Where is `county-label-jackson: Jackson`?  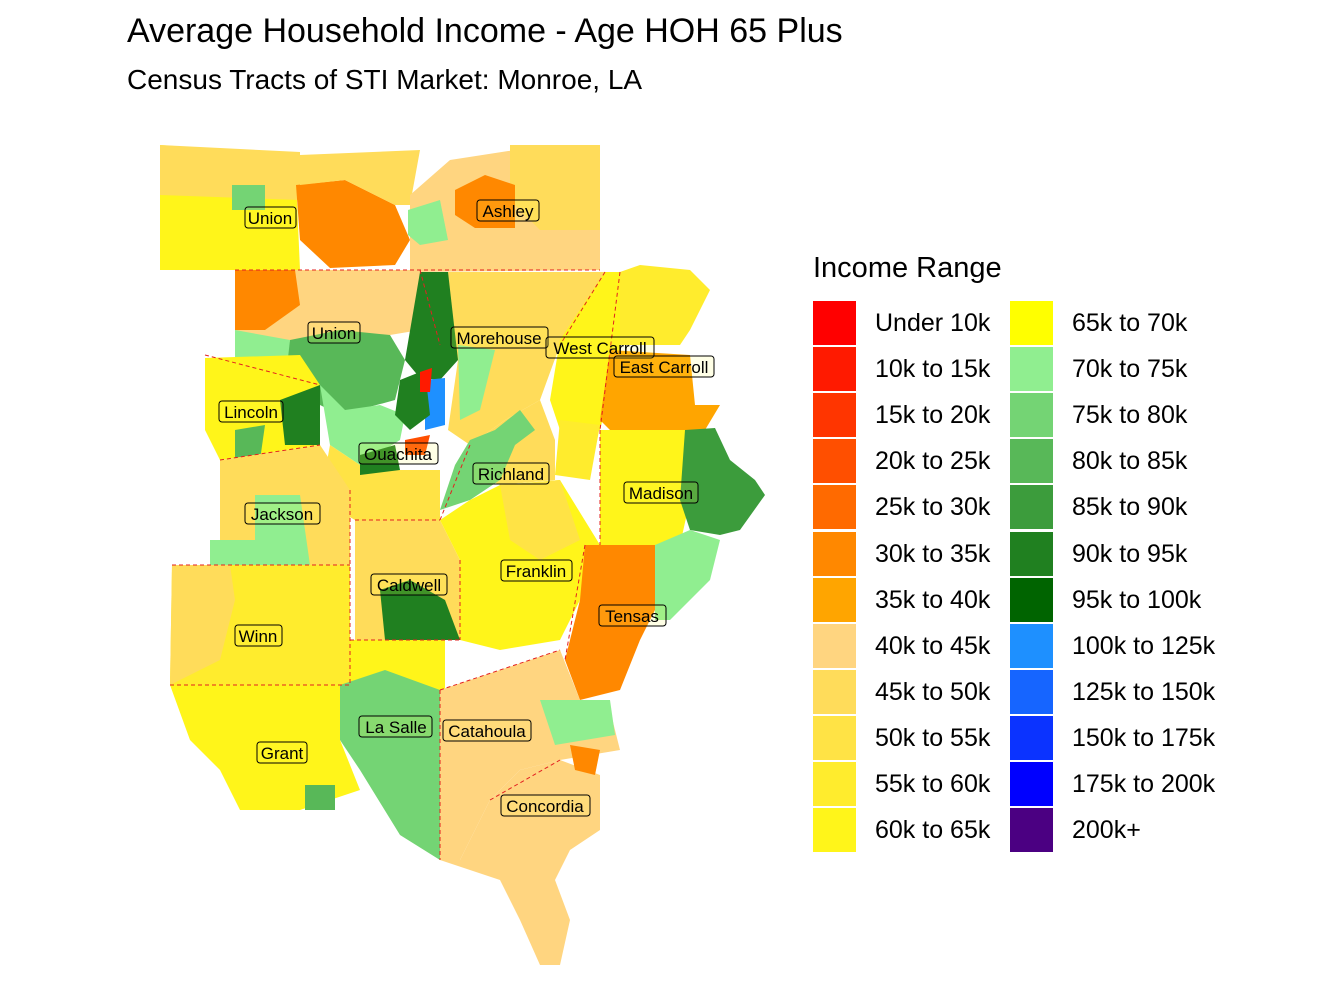 county-label-jackson: Jackson is located at coordinates (282, 513).